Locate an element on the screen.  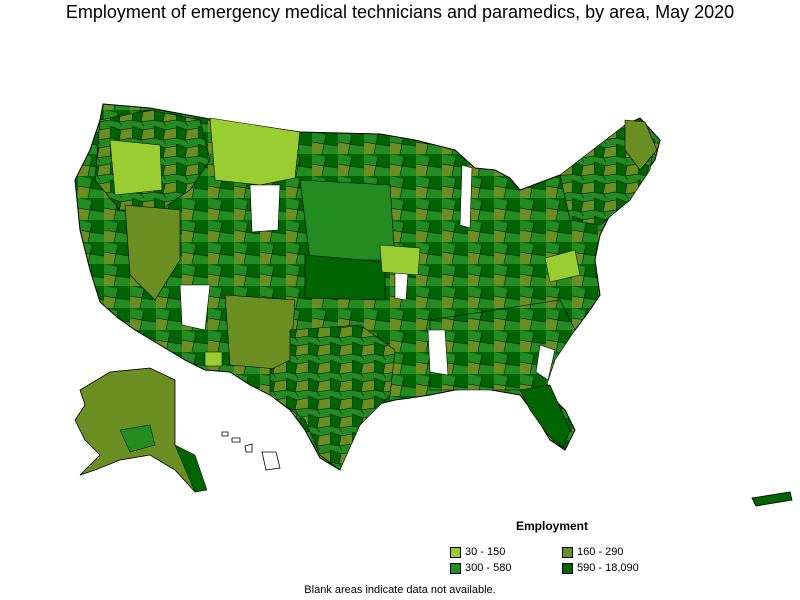
legend-item-300-580: 300 - 580 is located at coordinates (480, 568).